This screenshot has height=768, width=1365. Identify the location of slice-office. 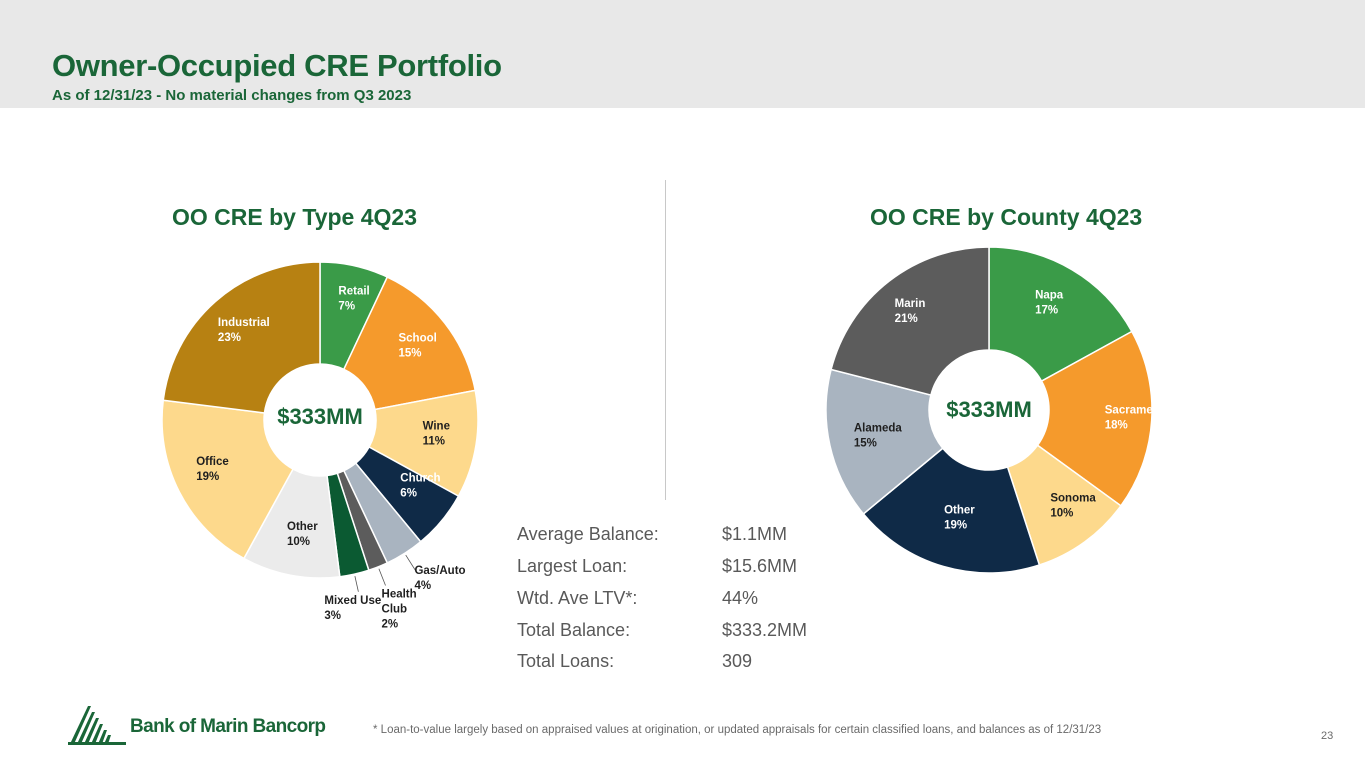
(228, 479).